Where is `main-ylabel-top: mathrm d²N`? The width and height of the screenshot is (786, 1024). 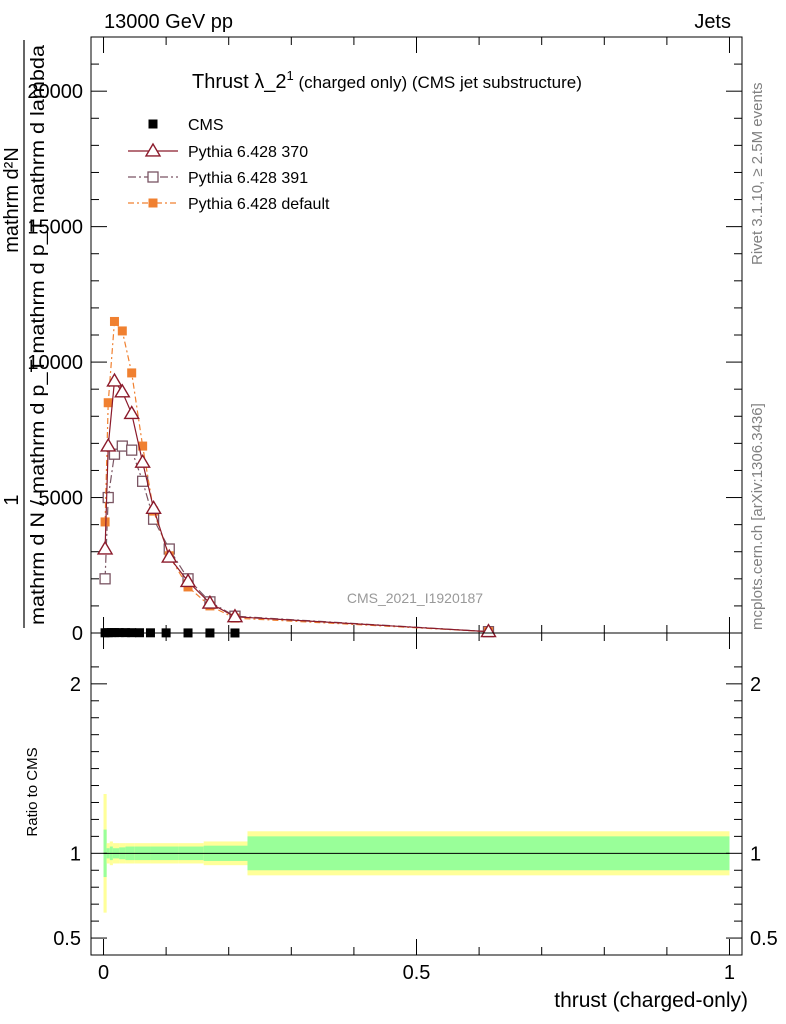 main-ylabel-top: mathrm d²N is located at coordinates (12, 200).